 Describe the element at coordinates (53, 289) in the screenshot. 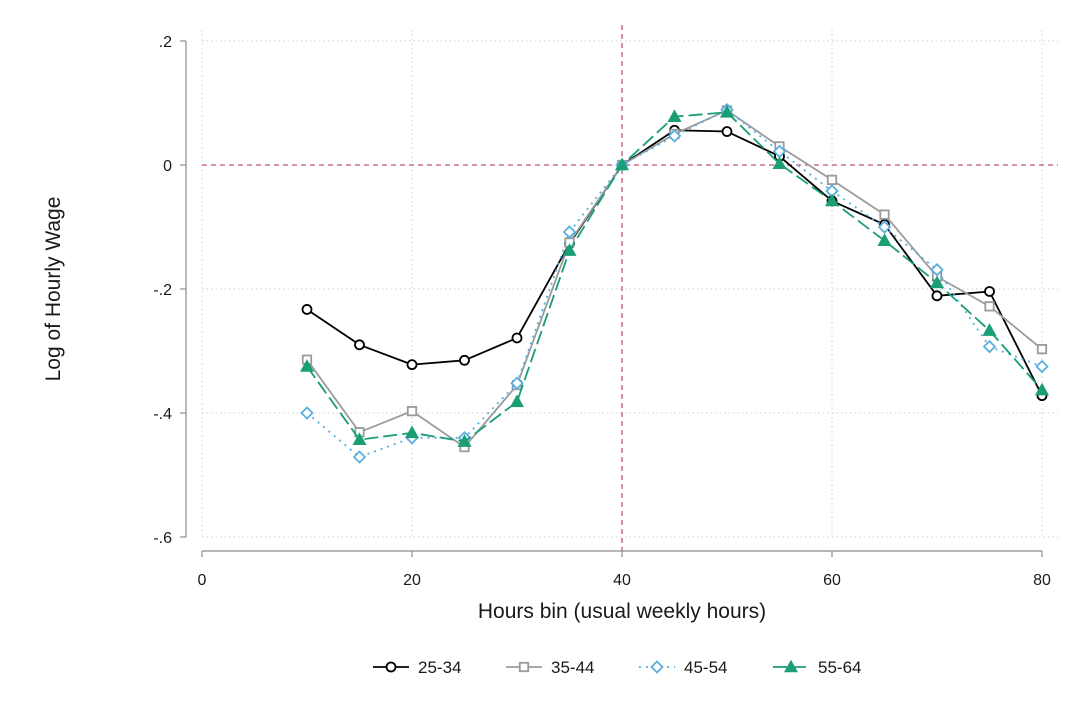

I see `y-axis-title: Log of Hourly Wage` at that location.